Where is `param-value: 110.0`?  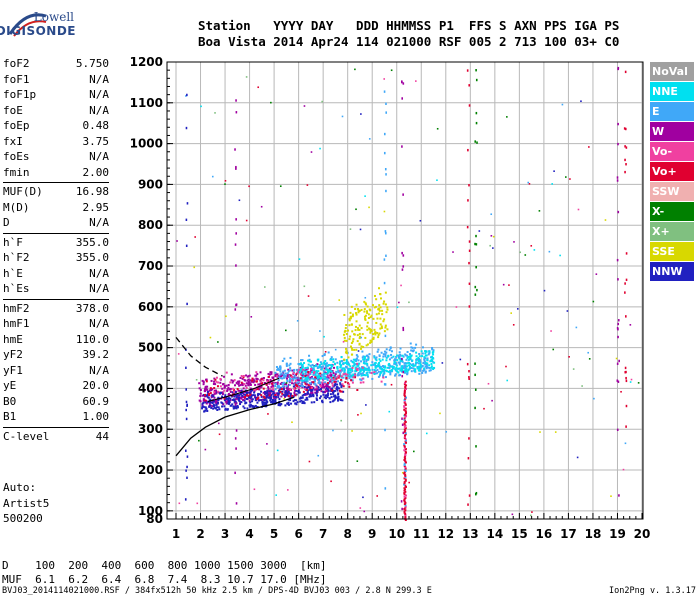
param-value: 110.0 is located at coordinates (92, 339).